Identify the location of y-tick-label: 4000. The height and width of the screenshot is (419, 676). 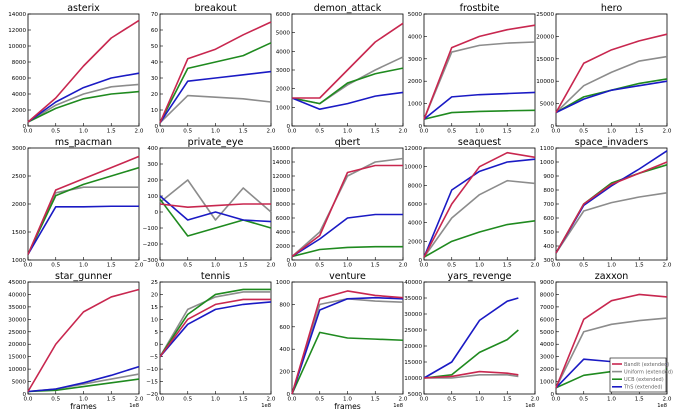
(283, 52).